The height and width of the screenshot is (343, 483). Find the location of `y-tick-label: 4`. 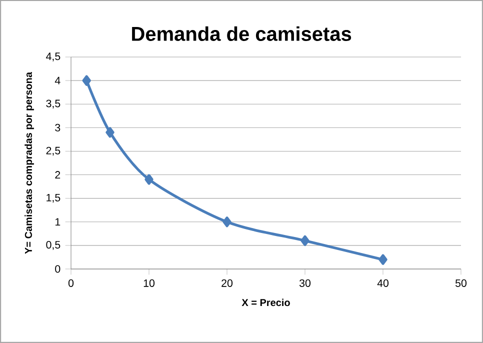

y-tick-label: 4 is located at coordinates (57, 80).